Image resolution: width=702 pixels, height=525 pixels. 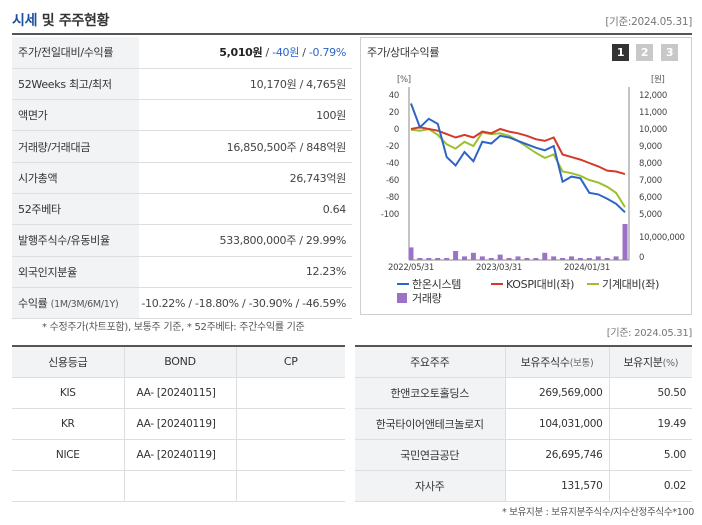 What do you see at coordinates (245, 146) in the screenshot?
I see `row-value: 16,850,500주 / 848억원` at bounding box center [245, 146].